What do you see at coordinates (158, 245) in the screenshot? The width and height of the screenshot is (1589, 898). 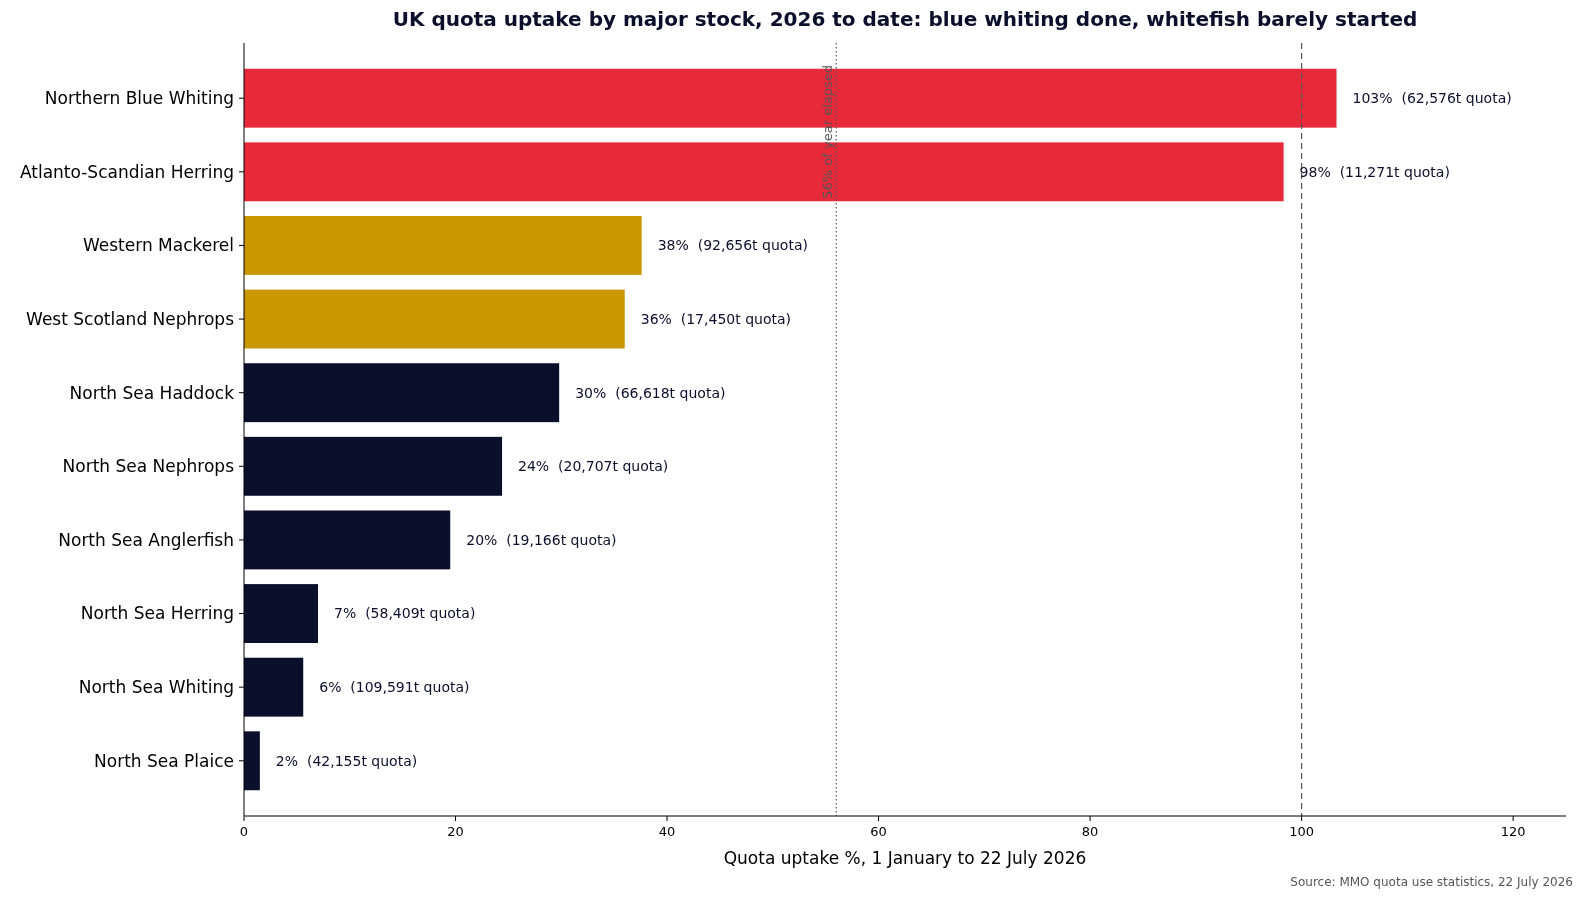 I see `y-tick-label: Western Mackerel` at bounding box center [158, 245].